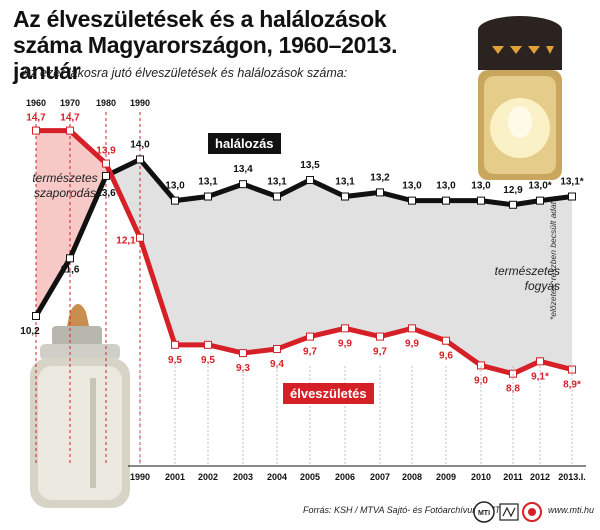 Image resolution: width=600 pixels, height=530 pixels. Describe the element at coordinates (175, 477) in the screenshot. I see `x-tick-label-2001: 2001` at that location.